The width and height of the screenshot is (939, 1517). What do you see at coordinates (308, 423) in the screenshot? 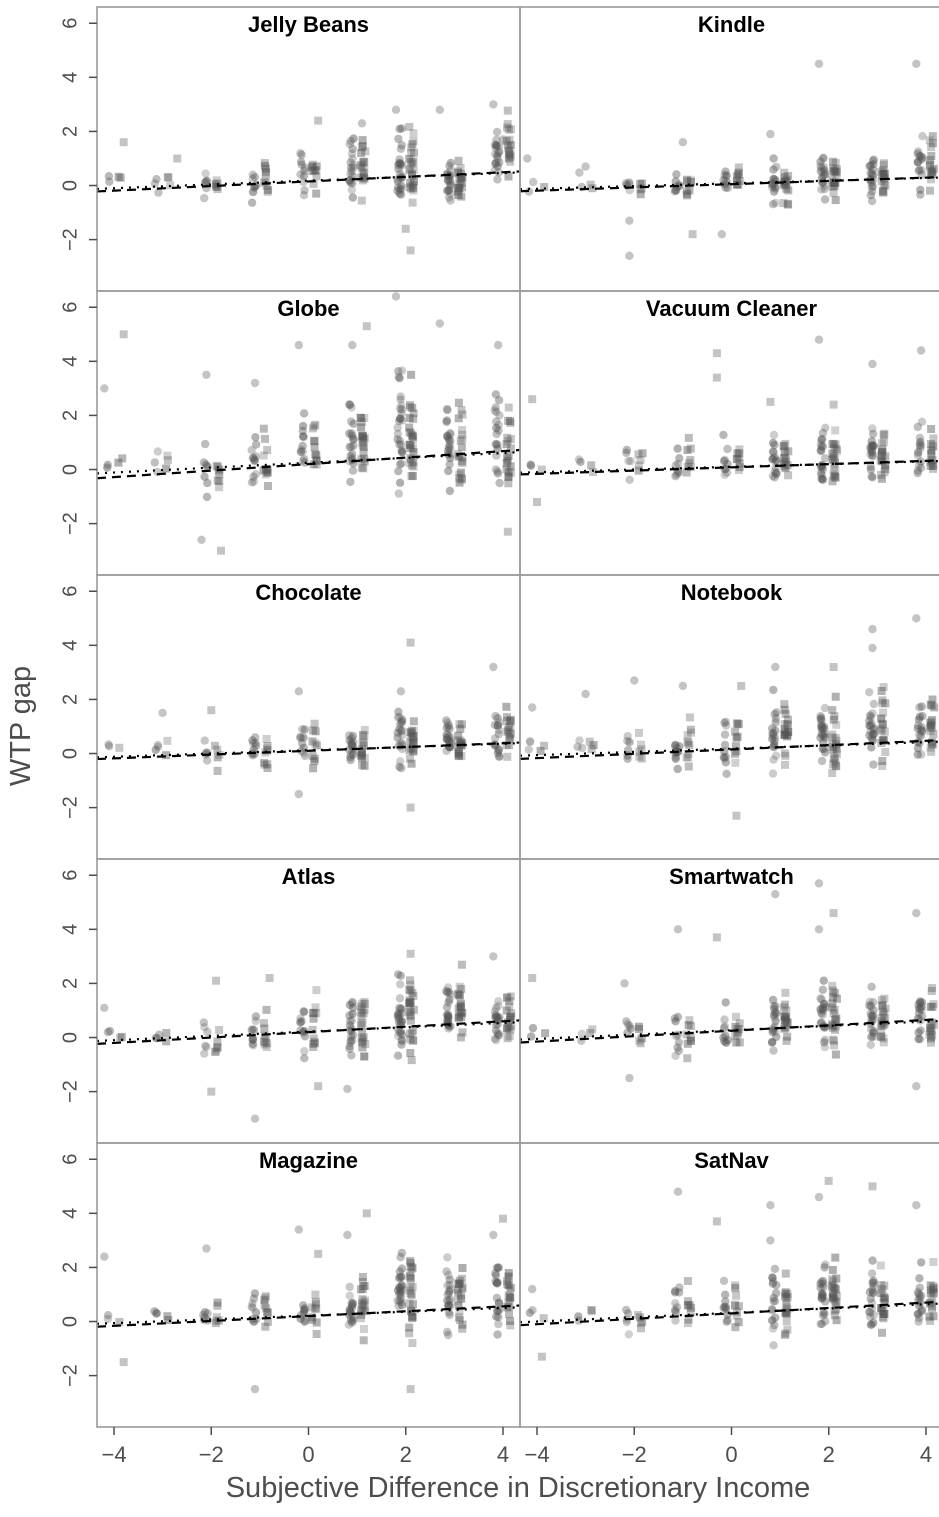
I see `panel-points` at bounding box center [308, 423].